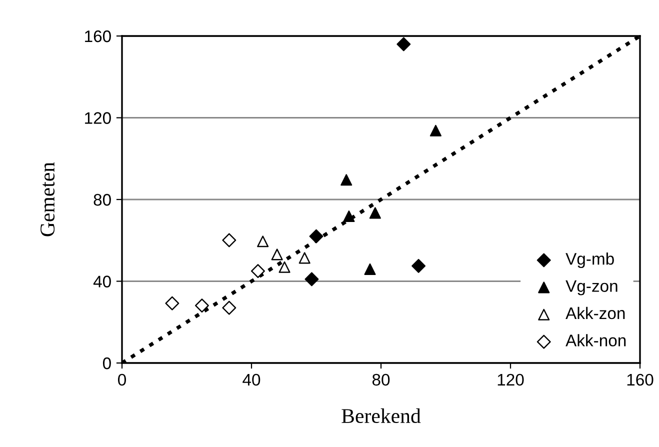 This screenshot has width=659, height=447. What do you see at coordinates (596, 340) in the screenshot?
I see `legend-label: Akk-non` at bounding box center [596, 340].